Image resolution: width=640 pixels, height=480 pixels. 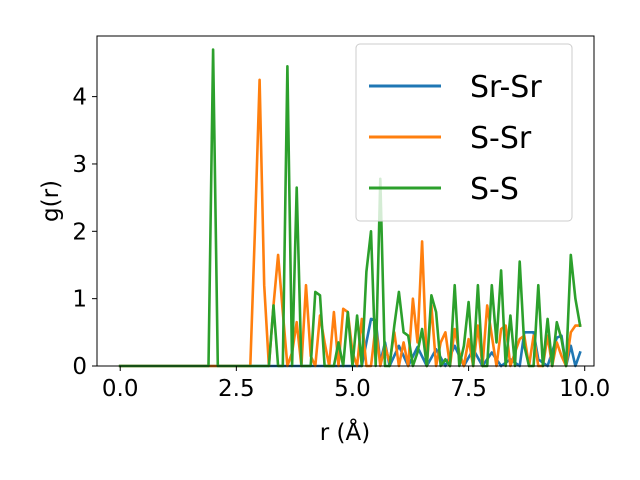 I want to click on x-tick-label: 2.5, so click(x=236, y=389).